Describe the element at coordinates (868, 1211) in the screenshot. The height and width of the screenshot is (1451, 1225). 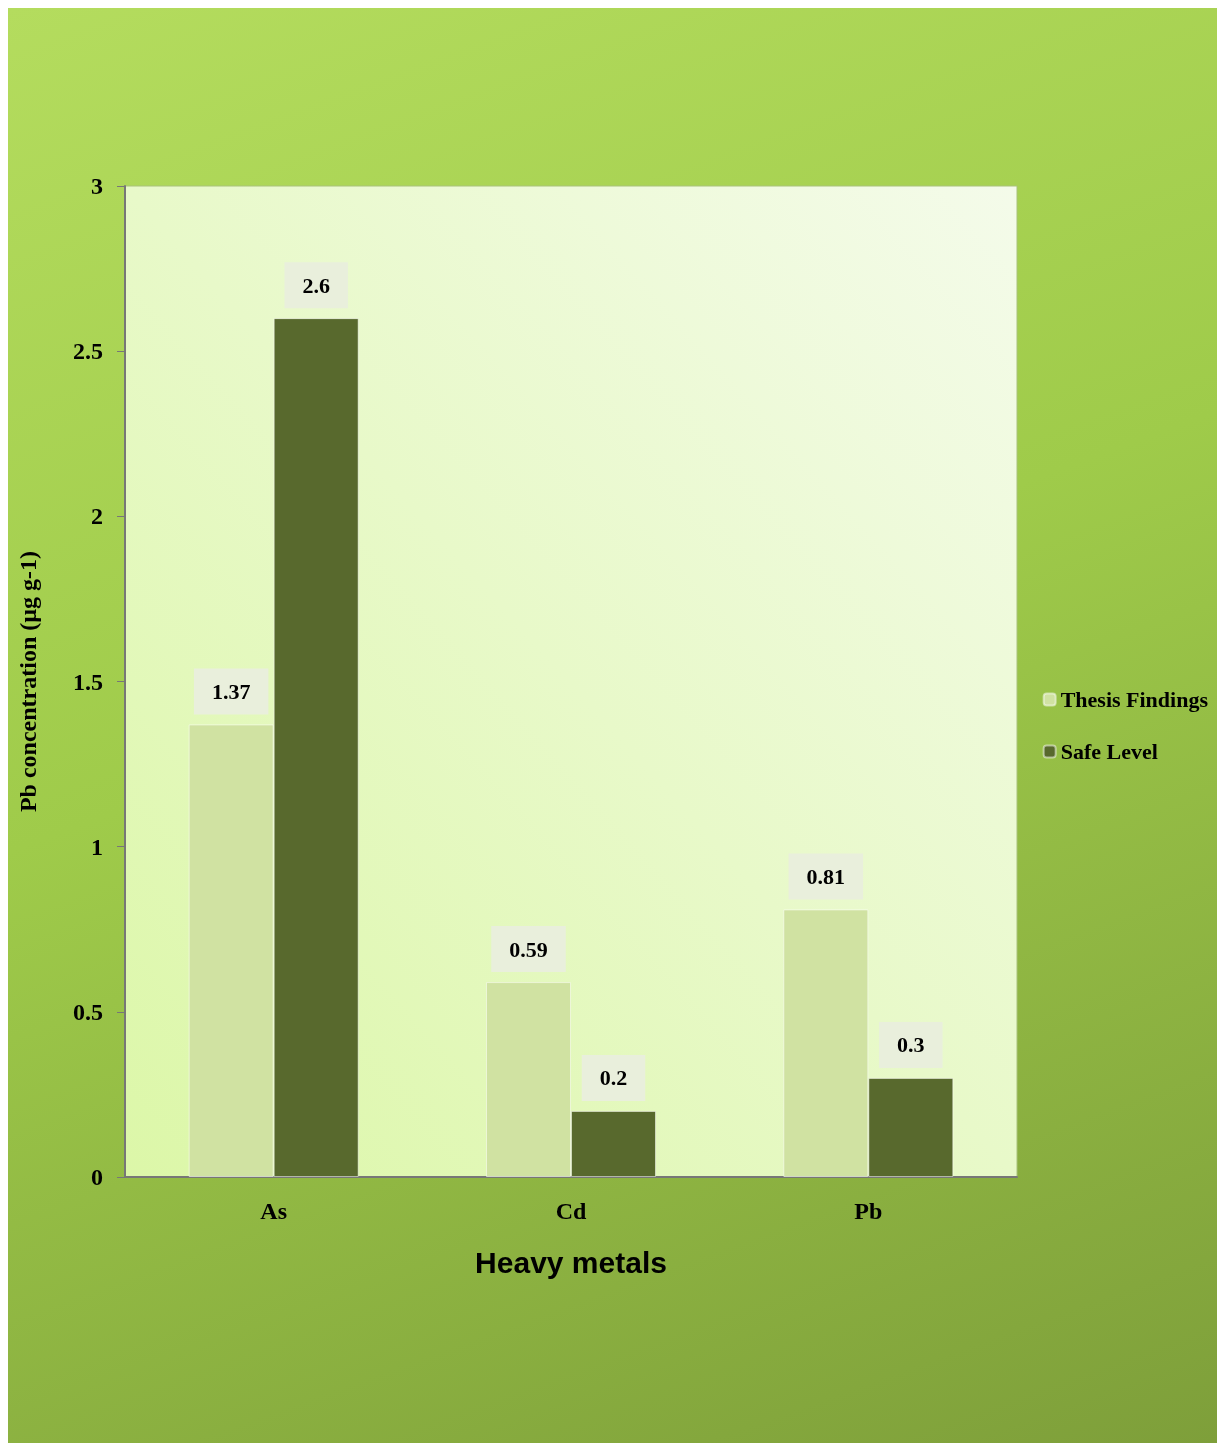
I see `x-tick-label: Pb` at that location.